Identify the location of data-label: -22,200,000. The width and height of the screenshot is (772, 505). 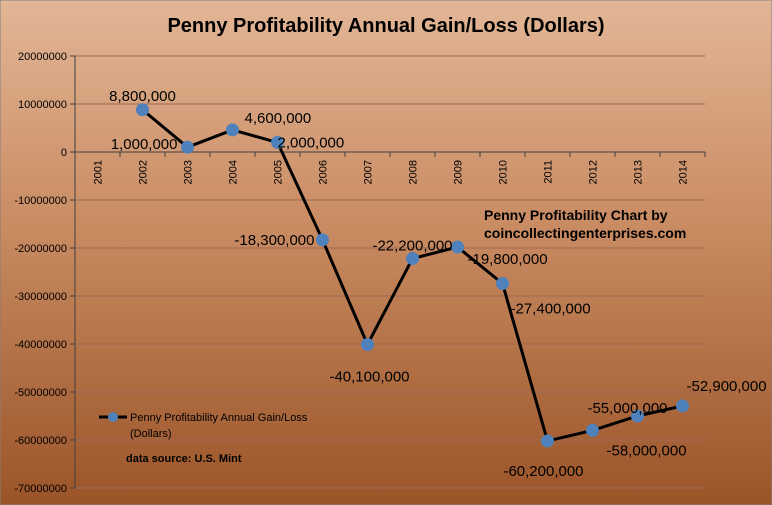
(412, 246).